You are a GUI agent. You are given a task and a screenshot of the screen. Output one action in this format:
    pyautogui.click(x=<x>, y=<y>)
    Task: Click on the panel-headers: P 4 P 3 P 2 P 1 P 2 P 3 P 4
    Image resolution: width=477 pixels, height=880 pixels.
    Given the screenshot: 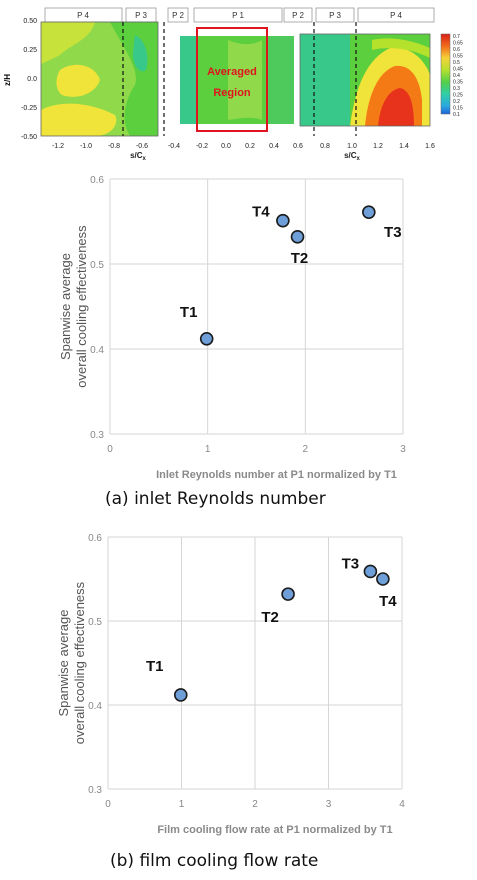 What is the action you would take?
    pyautogui.click(x=239, y=15)
    